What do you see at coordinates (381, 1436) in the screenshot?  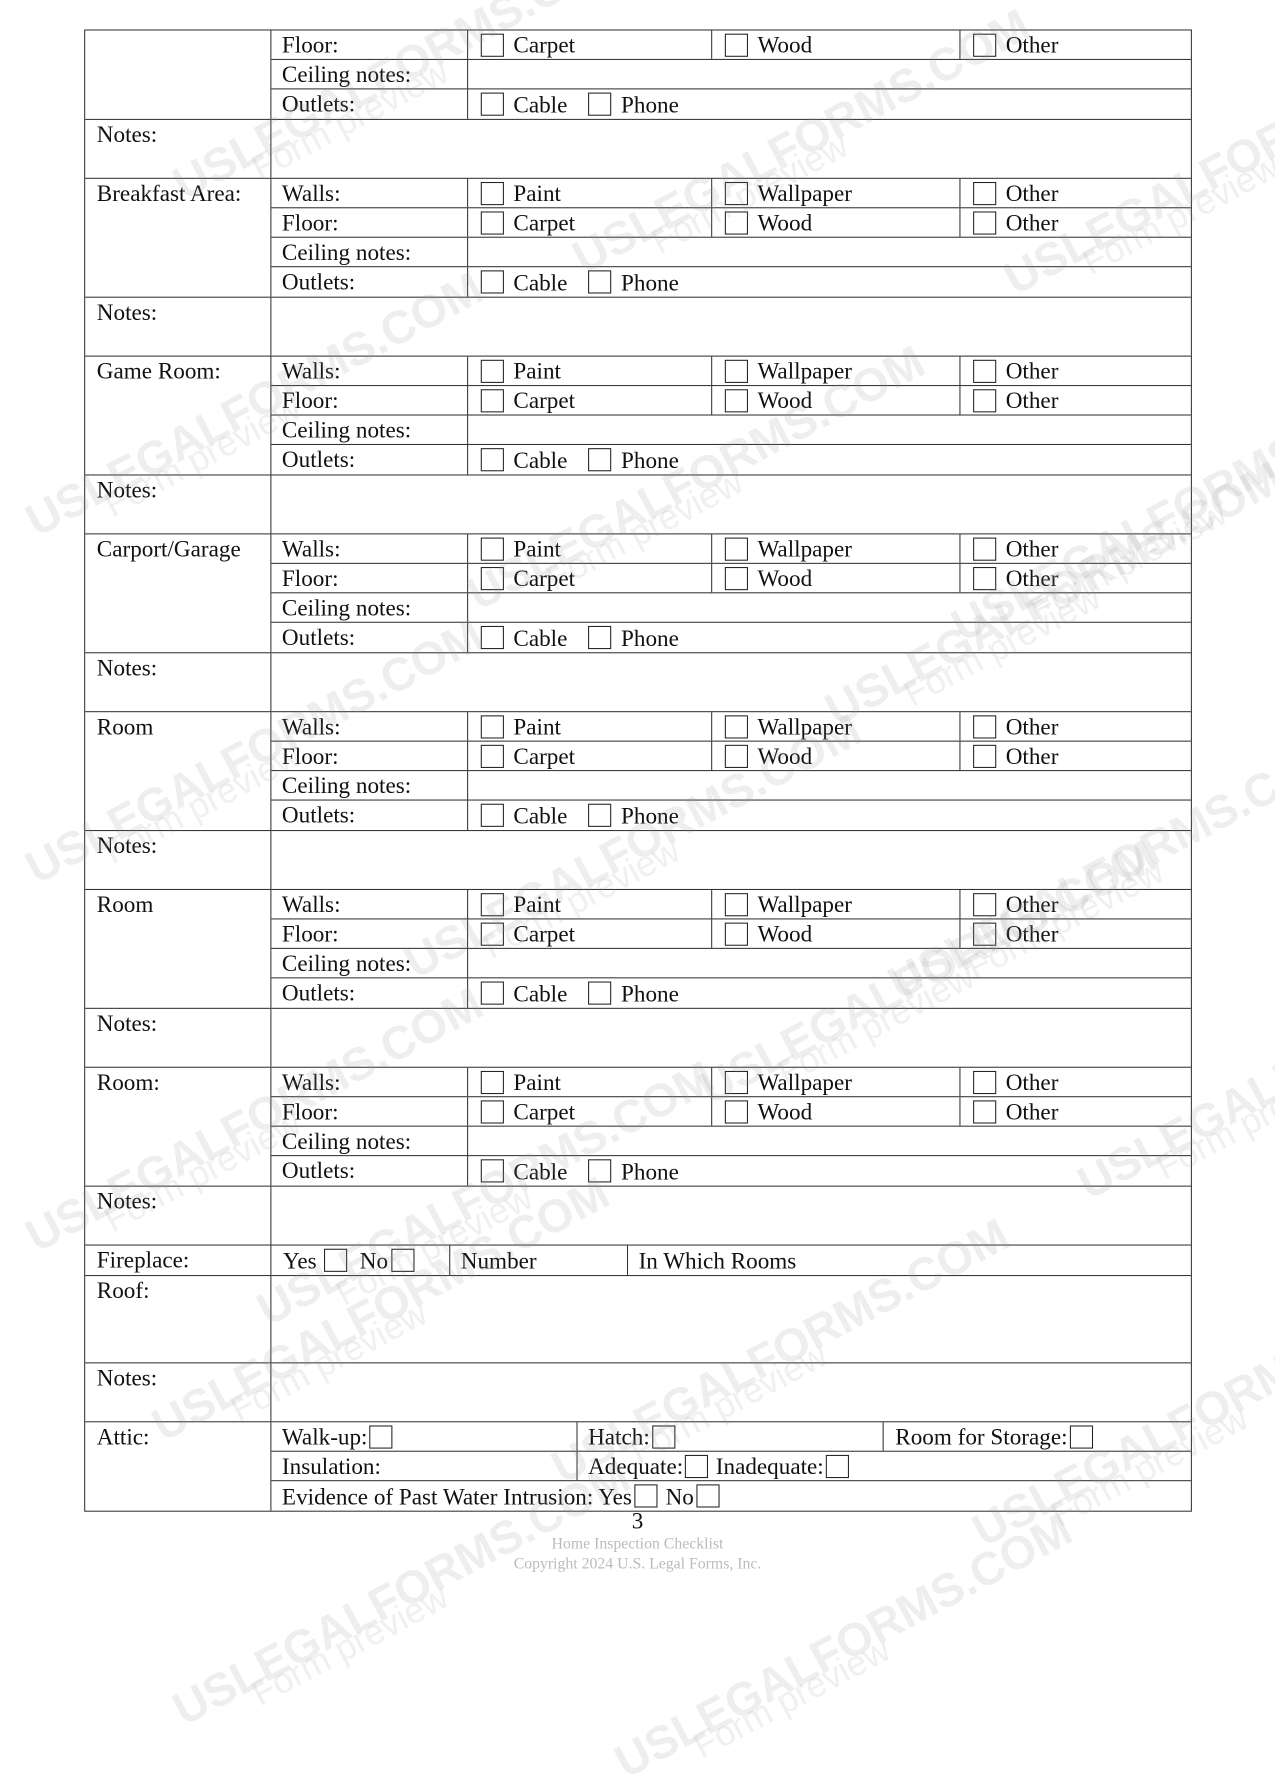 I see `checkbox-walkup` at bounding box center [381, 1436].